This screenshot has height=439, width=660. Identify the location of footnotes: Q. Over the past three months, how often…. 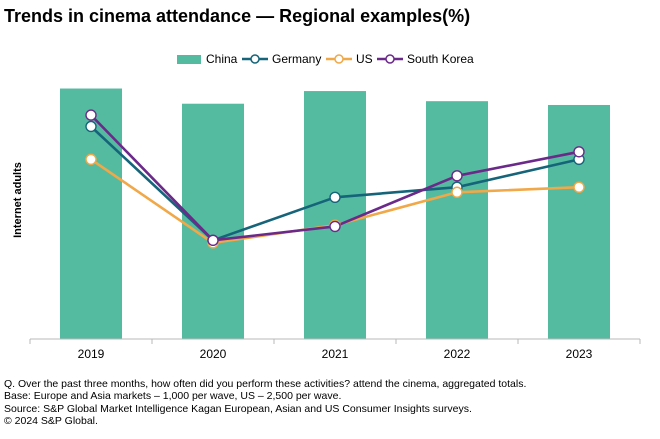
(329, 403).